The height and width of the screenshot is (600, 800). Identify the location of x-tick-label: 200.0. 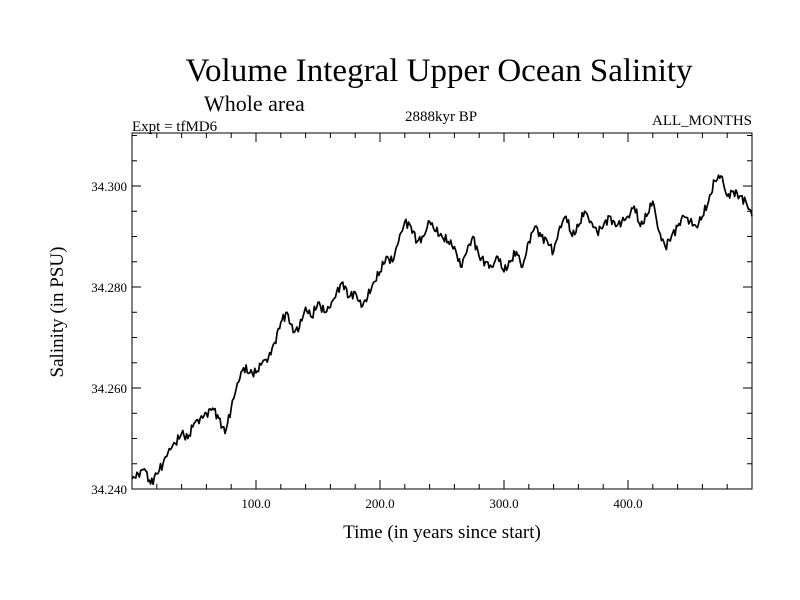
(379, 503).